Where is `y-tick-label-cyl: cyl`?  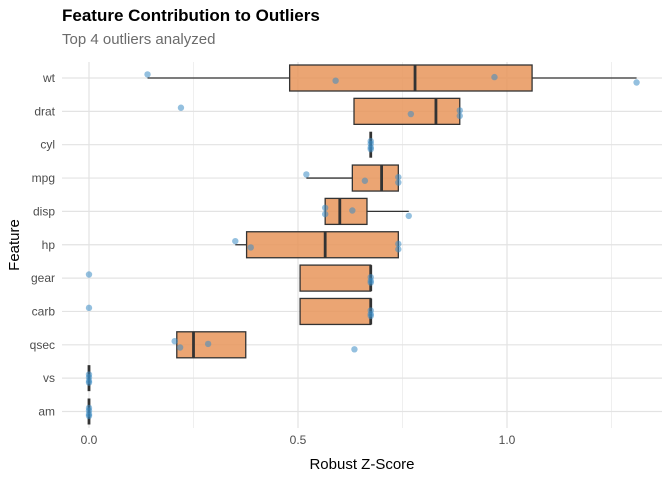
y-tick-label-cyl: cyl is located at coordinates (47, 145).